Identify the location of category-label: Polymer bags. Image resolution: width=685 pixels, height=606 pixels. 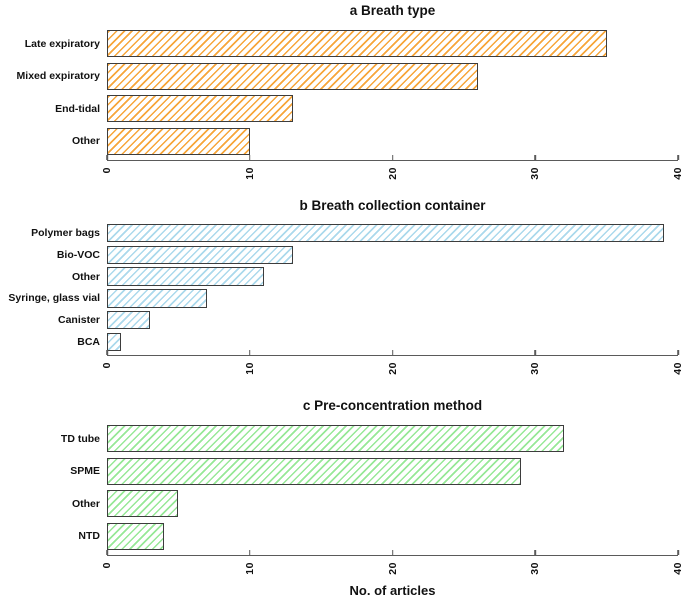
(65, 232).